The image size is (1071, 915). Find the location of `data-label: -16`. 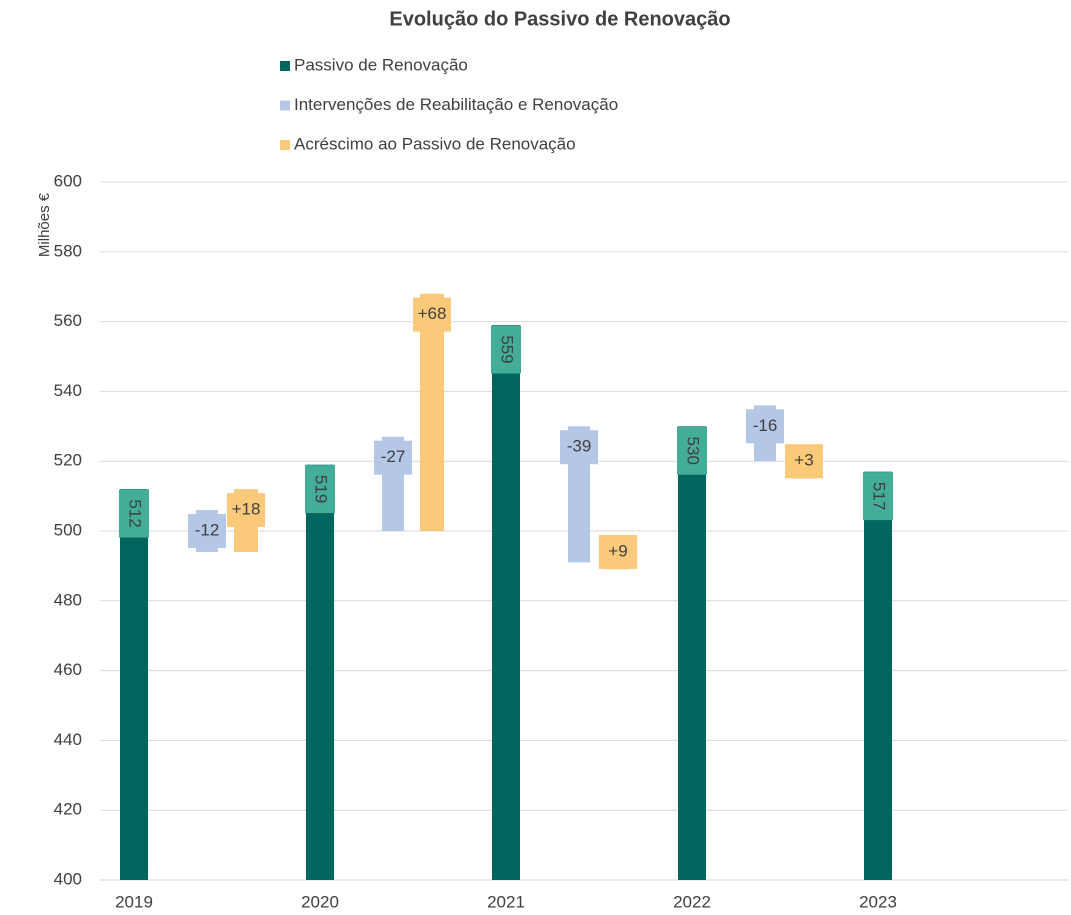

data-label: -16 is located at coordinates (765, 425).